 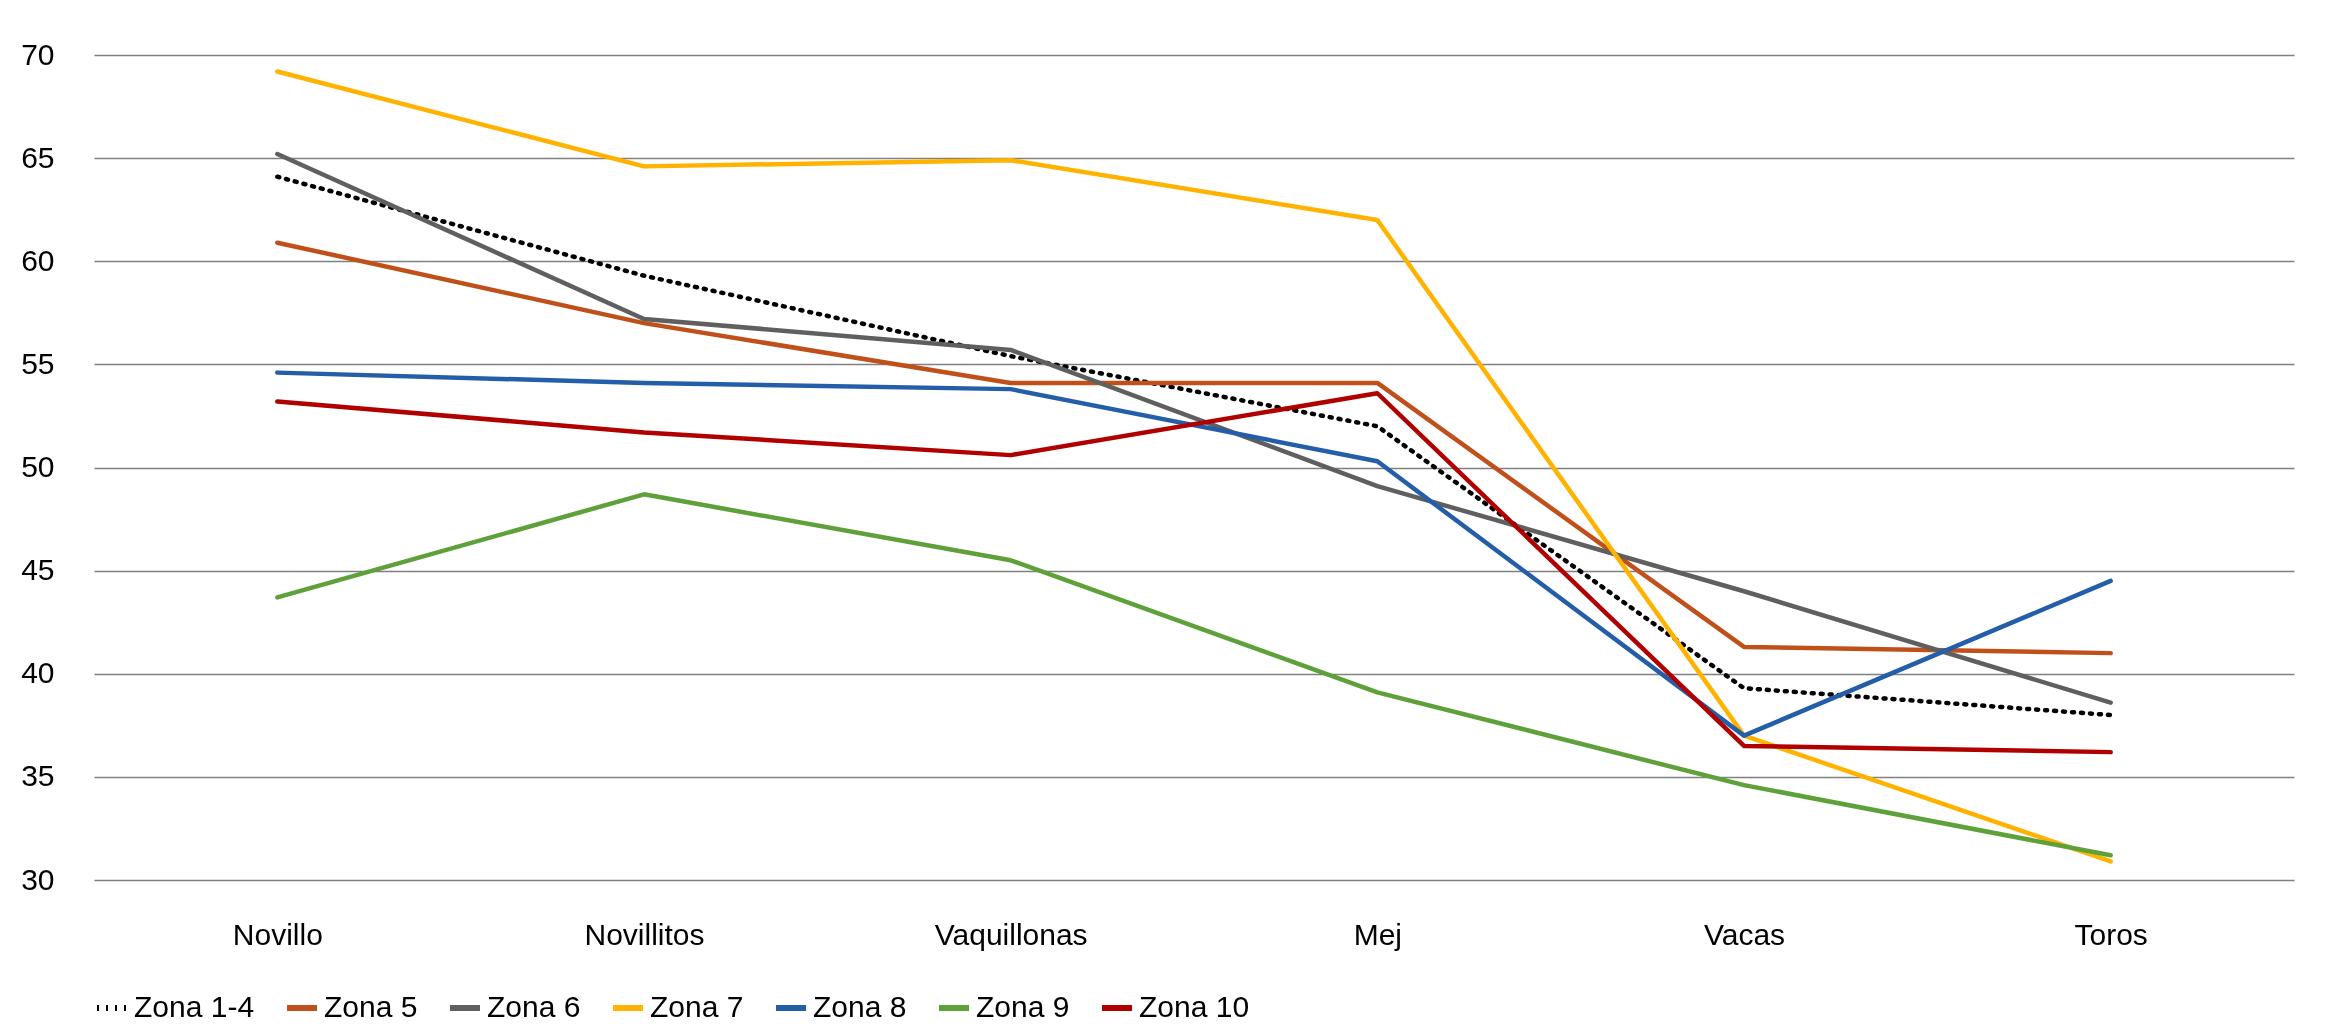 I want to click on y-tick-label: 60, so click(x=38, y=260).